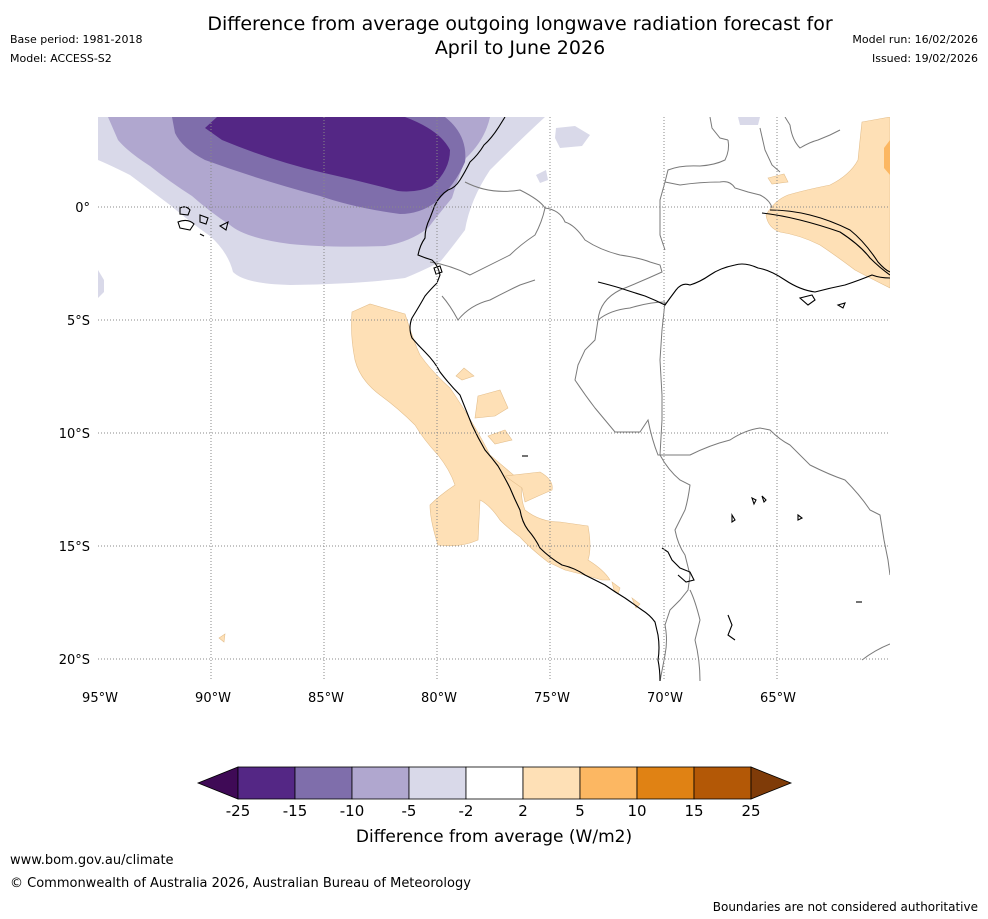 The height and width of the screenshot is (919, 988). I want to click on anomaly-region-pos2-coast-east, so click(528, 487).